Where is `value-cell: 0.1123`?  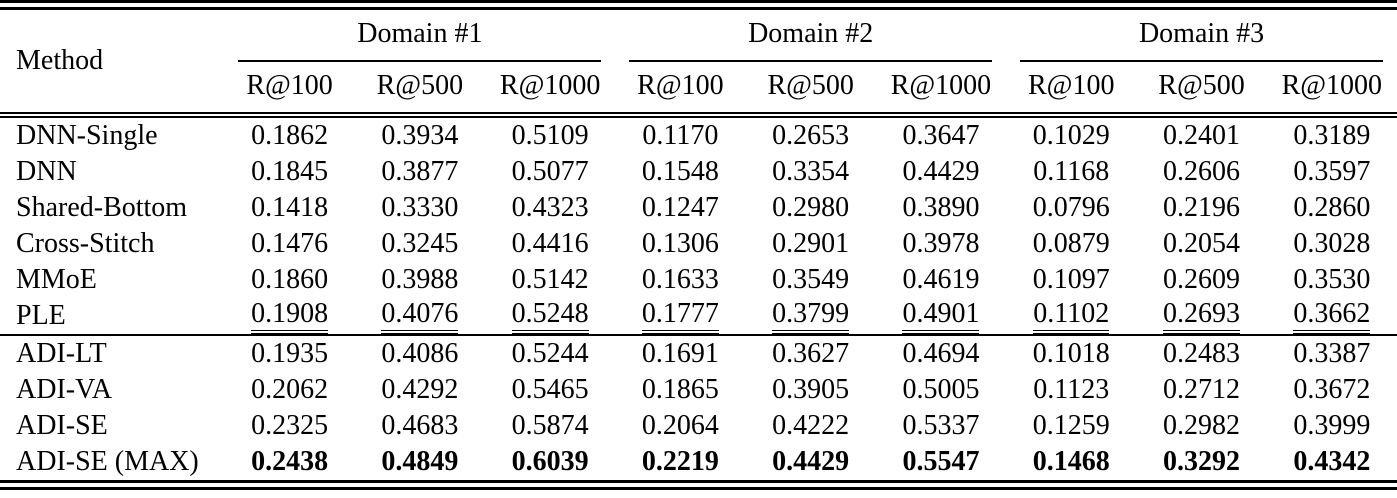 value-cell: 0.1123 is located at coordinates (1071, 389).